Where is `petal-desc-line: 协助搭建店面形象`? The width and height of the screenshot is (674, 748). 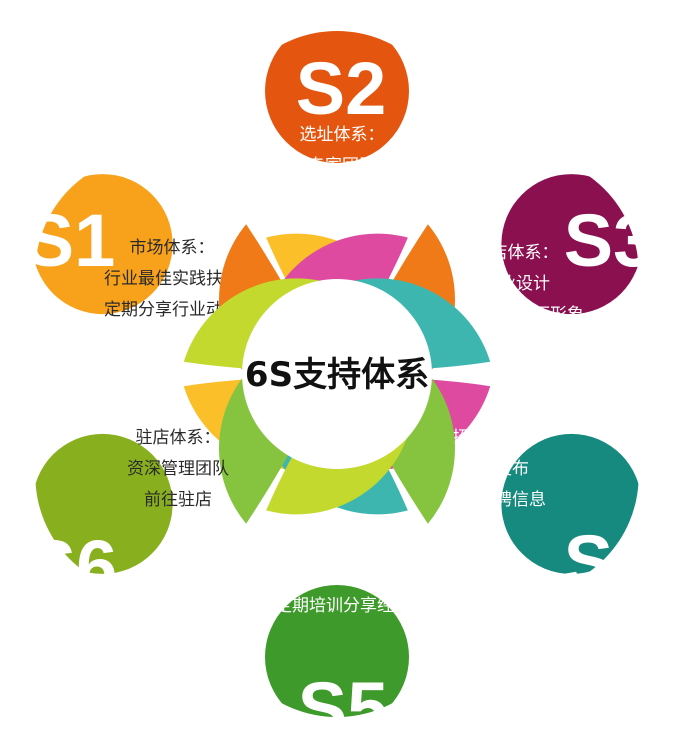
petal-desc-line: 协助搭建店面形象 is located at coordinates (516, 315).